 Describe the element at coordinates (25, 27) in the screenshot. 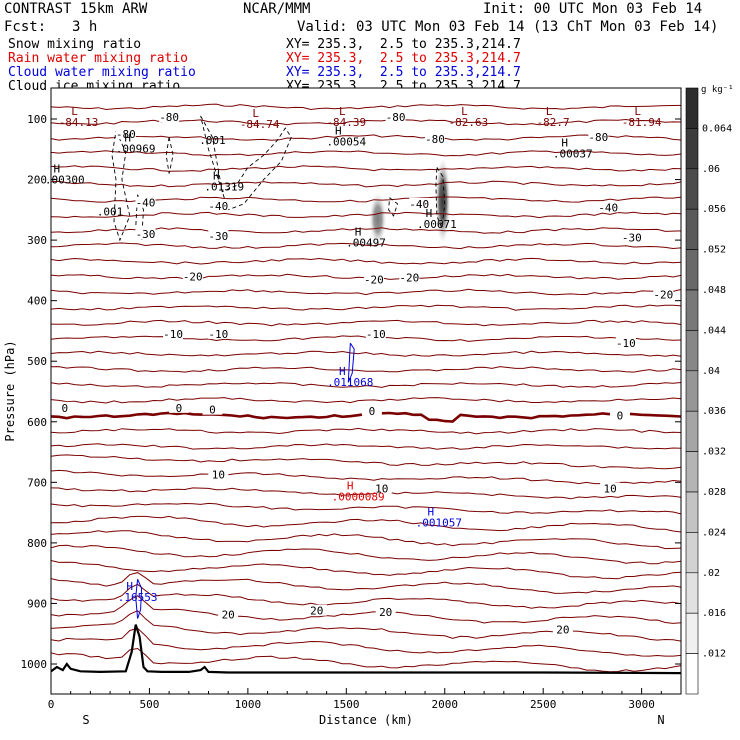

I see `forecast-label: Fcst:` at that location.